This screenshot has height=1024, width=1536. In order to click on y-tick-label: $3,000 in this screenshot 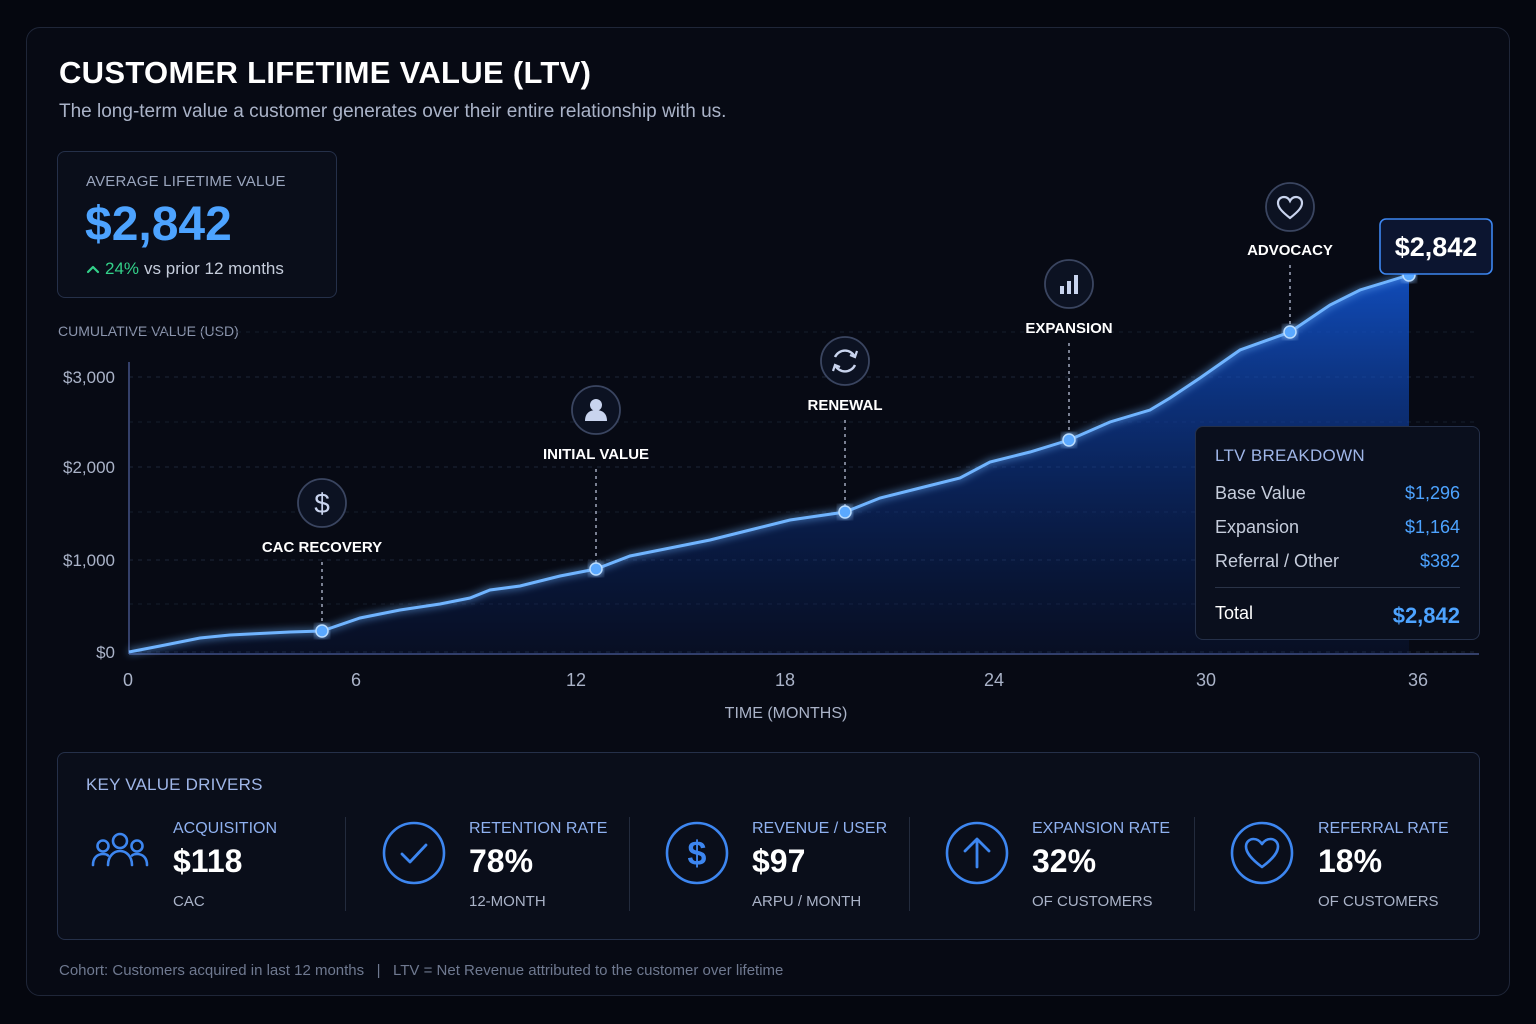, I will do `click(89, 377)`.